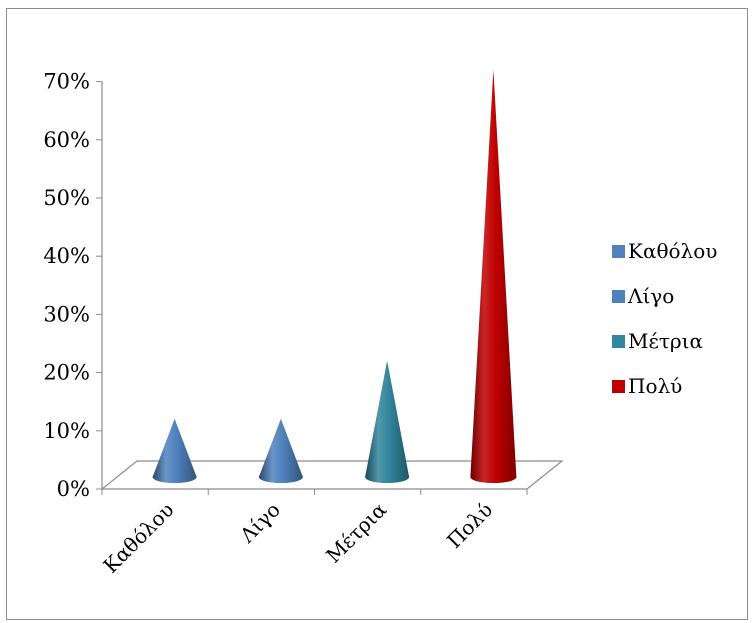  What do you see at coordinates (66, 82) in the screenshot?
I see `y-tick-label: 70%` at bounding box center [66, 82].